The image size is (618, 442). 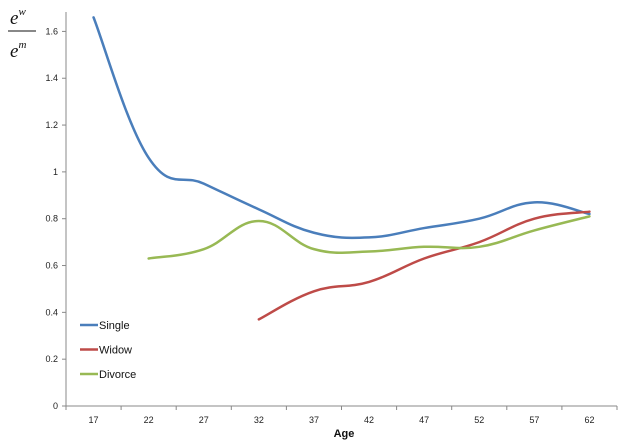 I want to click on y-axis-title: ew em, so click(x=22, y=34).